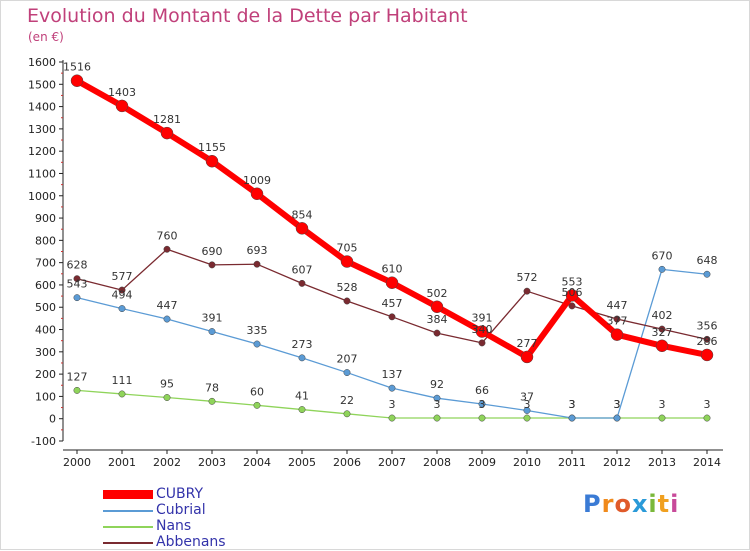  What do you see at coordinates (77, 284) in the screenshot?
I see `data-label-cubrial: 543` at bounding box center [77, 284].